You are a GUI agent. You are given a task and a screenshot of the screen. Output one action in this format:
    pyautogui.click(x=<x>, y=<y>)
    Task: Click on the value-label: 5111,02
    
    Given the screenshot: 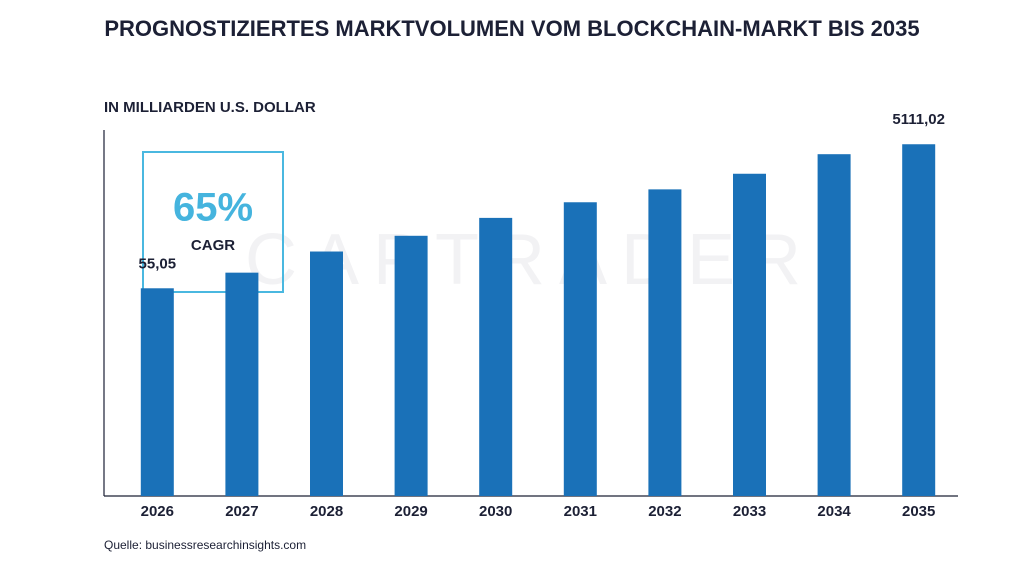 What is the action you would take?
    pyautogui.click(x=918, y=119)
    